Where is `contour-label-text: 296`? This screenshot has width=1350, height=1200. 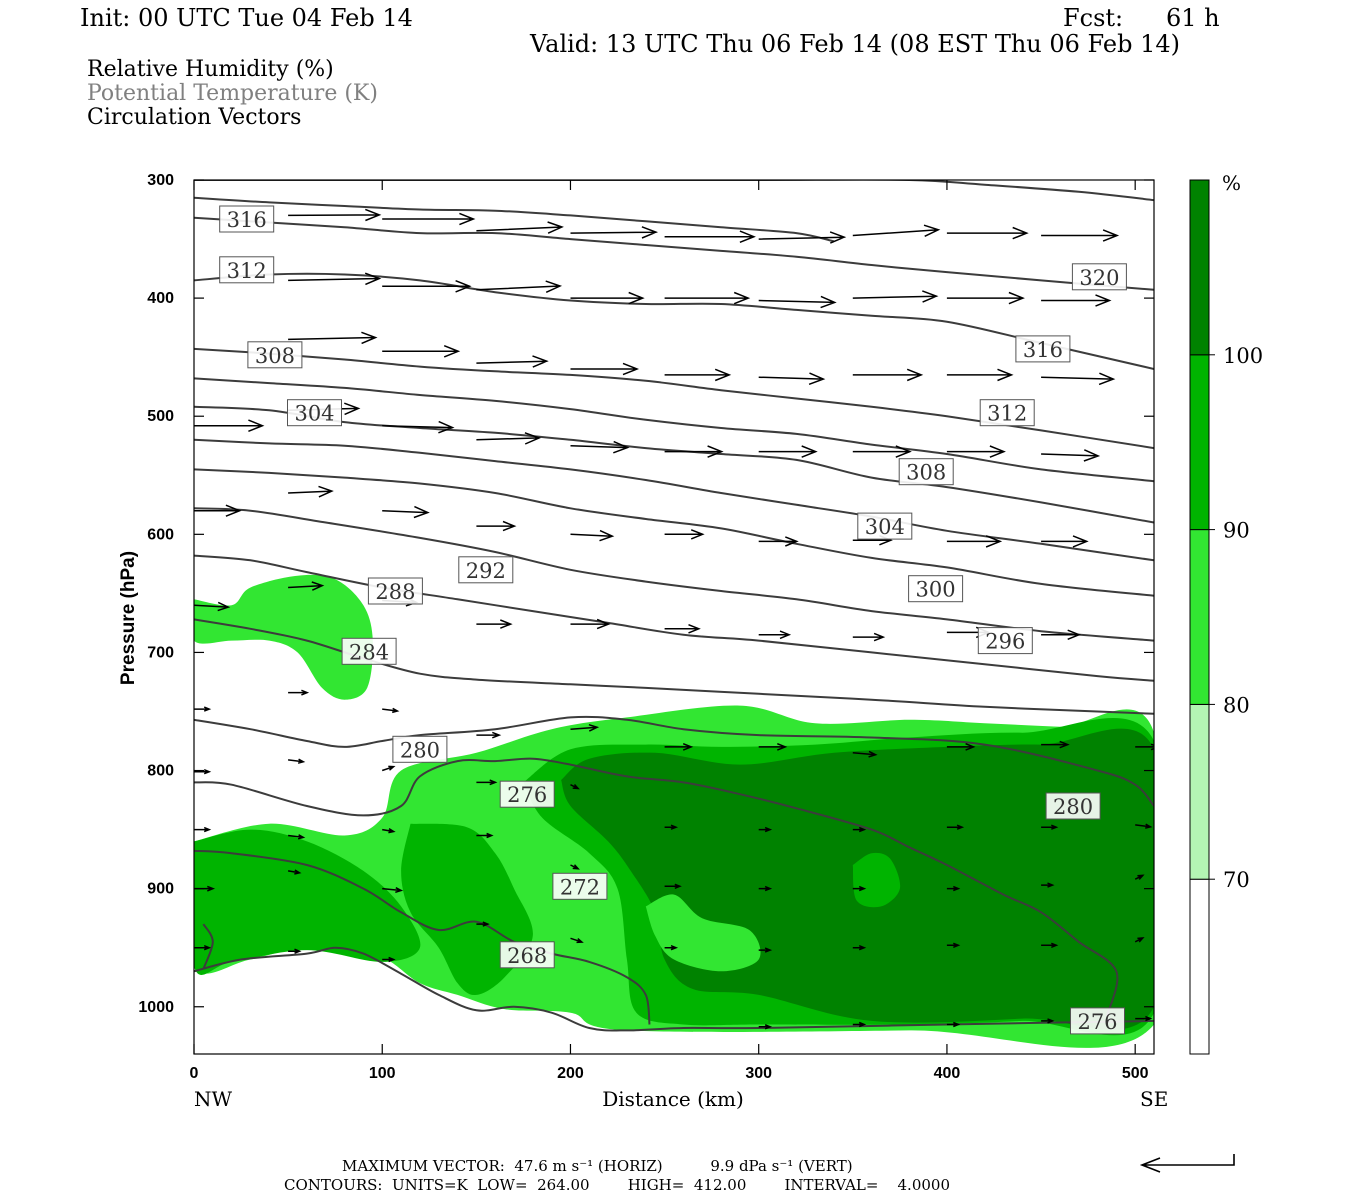
contour-label-text: 296 is located at coordinates (1005, 642).